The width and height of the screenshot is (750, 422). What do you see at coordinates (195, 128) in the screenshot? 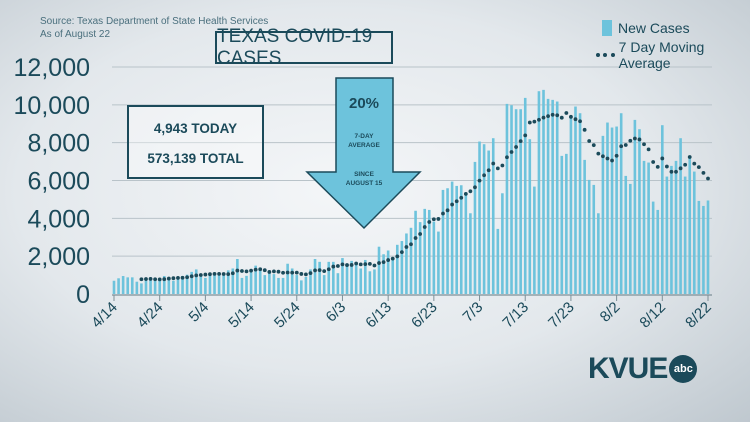
I see `today-cases: 4,943 TODAY` at bounding box center [195, 128].